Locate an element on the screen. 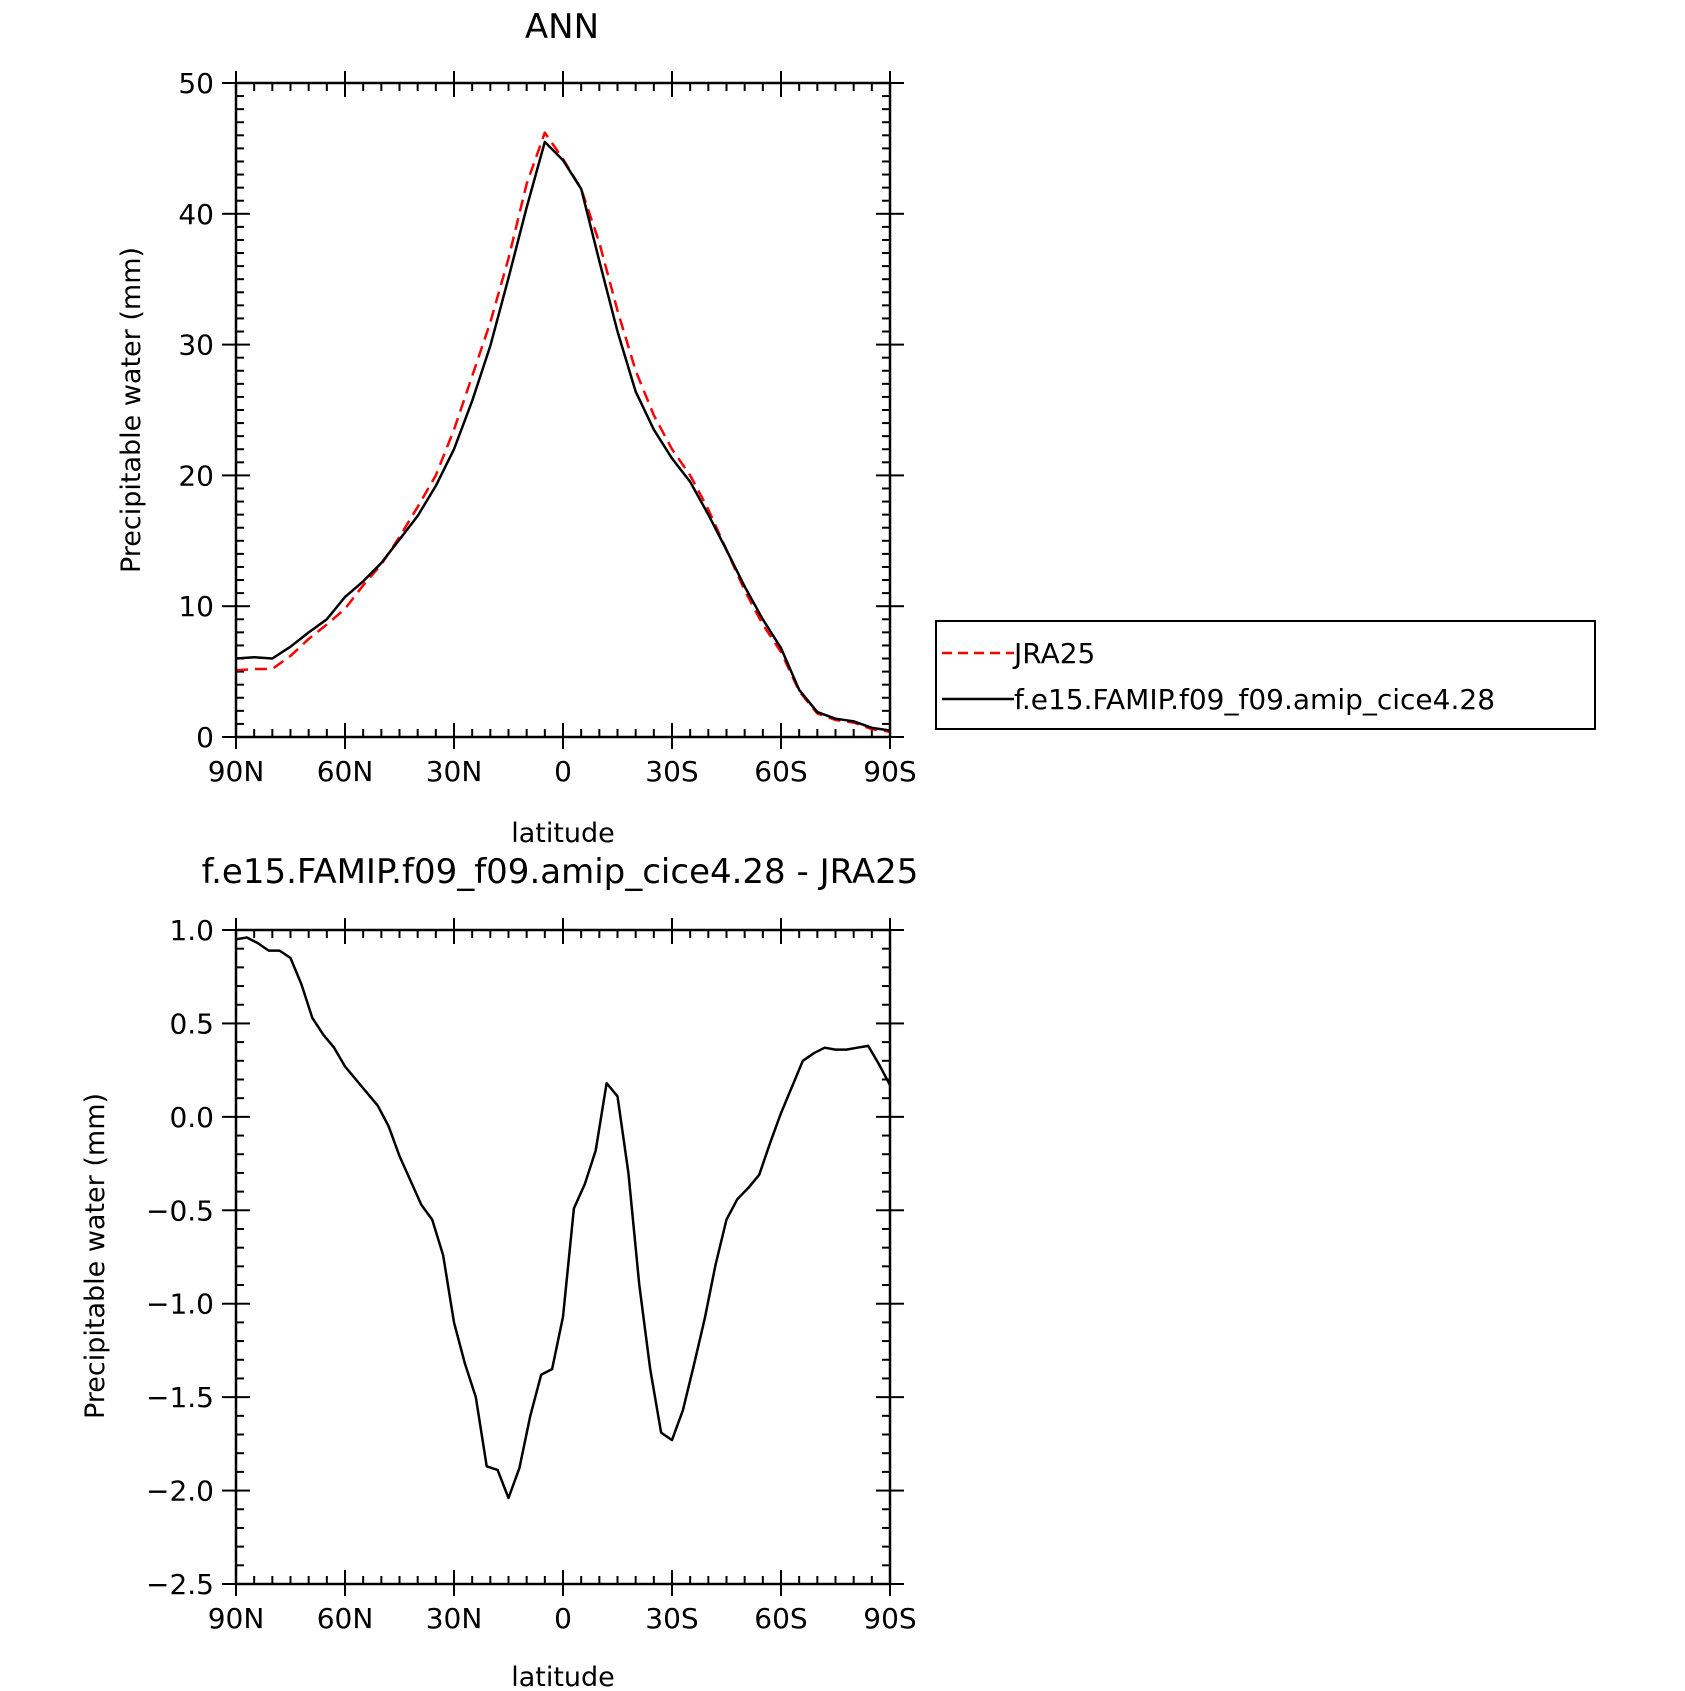 The width and height of the screenshot is (1685, 1691). top-panel-title: ANN is located at coordinates (562, 27).